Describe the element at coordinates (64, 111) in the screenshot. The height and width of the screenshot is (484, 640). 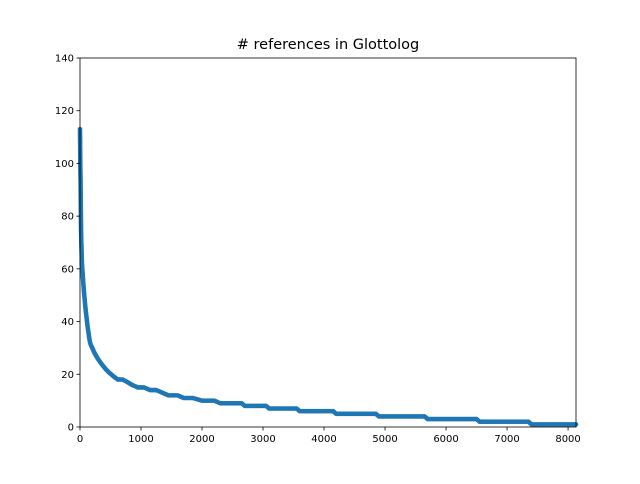
I see `y-tick-label: 120` at that location.